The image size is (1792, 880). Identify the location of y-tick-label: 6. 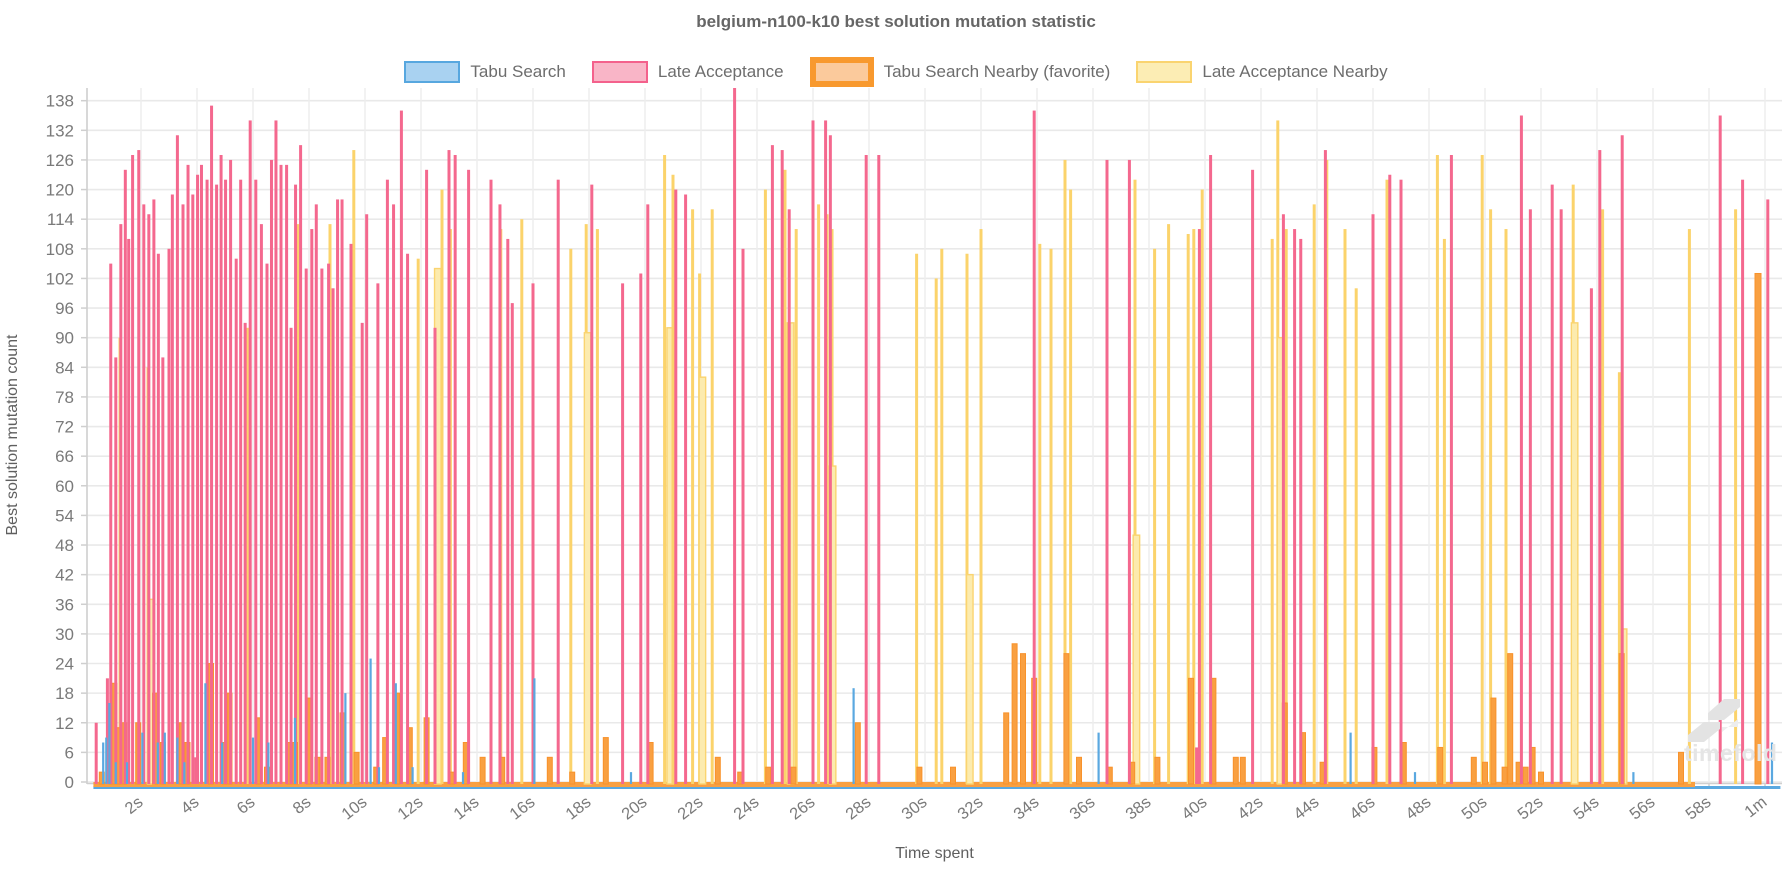
(69, 752).